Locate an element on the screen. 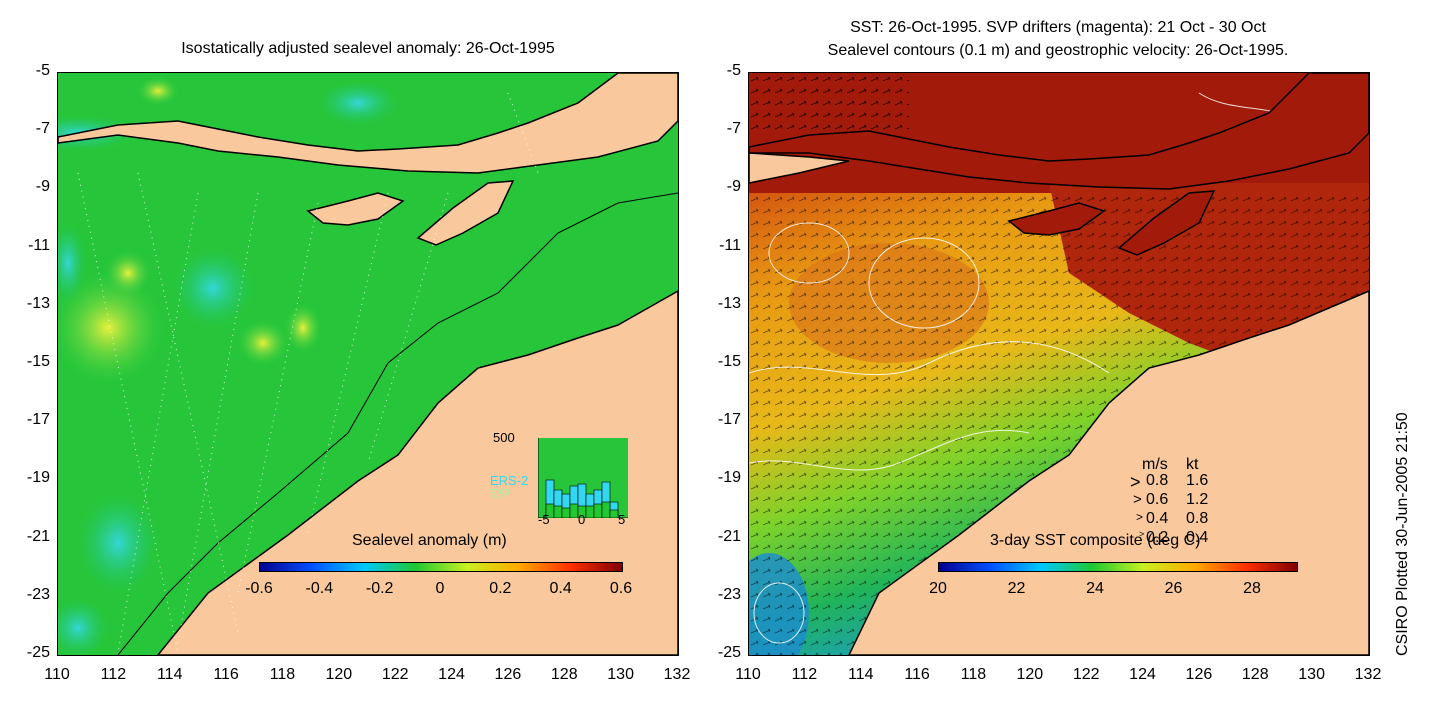 This screenshot has width=1440, height=720. velocity-key-kt: 0.8 is located at coordinates (1197, 518).